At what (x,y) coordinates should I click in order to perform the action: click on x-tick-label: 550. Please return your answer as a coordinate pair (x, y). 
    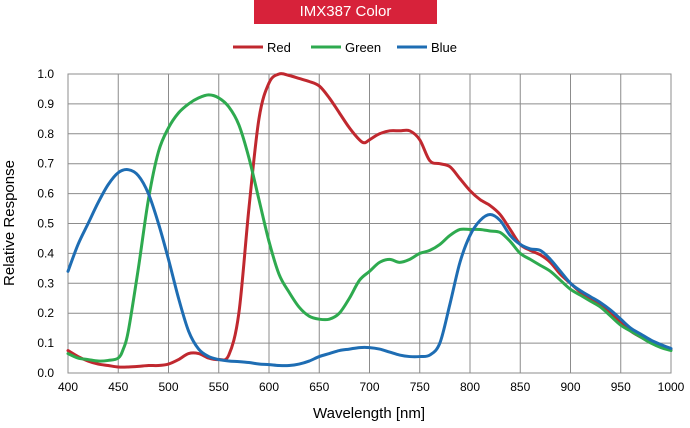
    Looking at the image, I should click on (219, 387).